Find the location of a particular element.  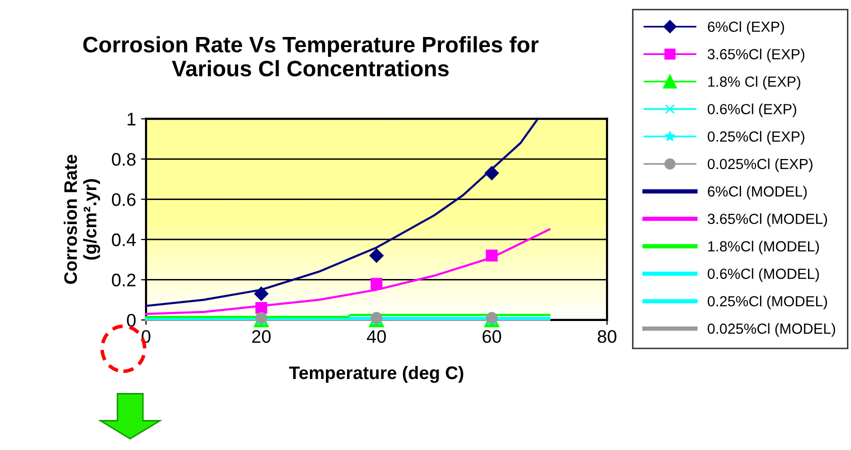

legend-label: 6%Cl (MODEL) is located at coordinates (757, 193).